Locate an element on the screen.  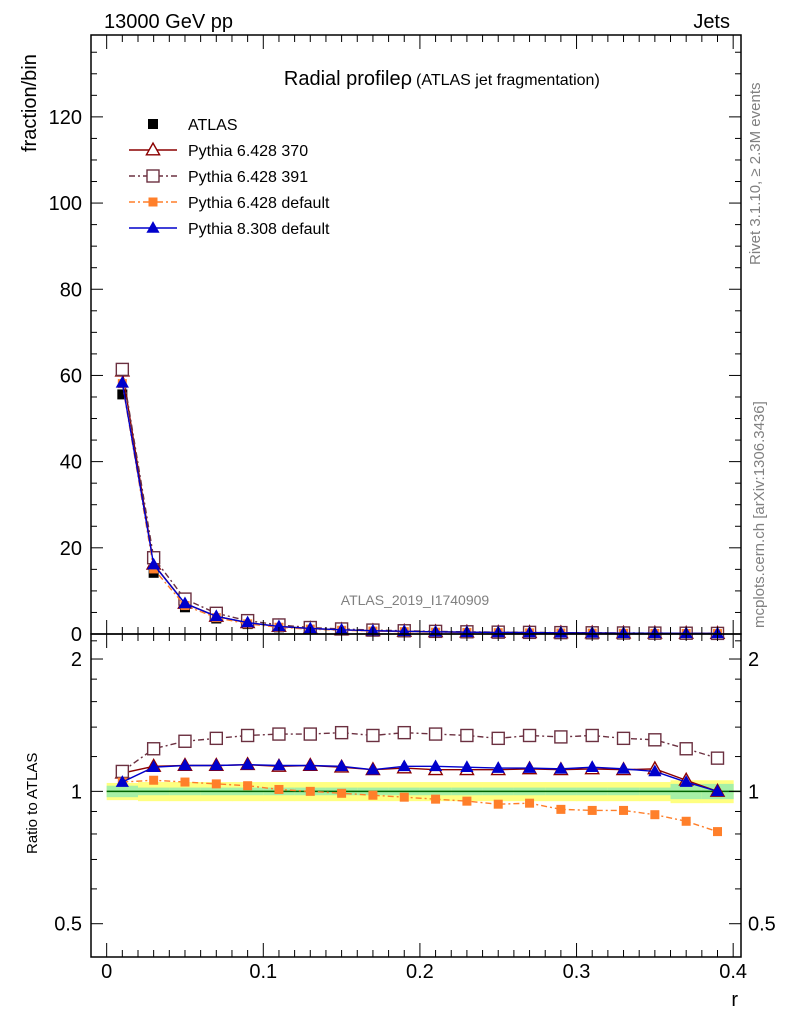
x-tick-label: 0.3 is located at coordinates (577, 972).